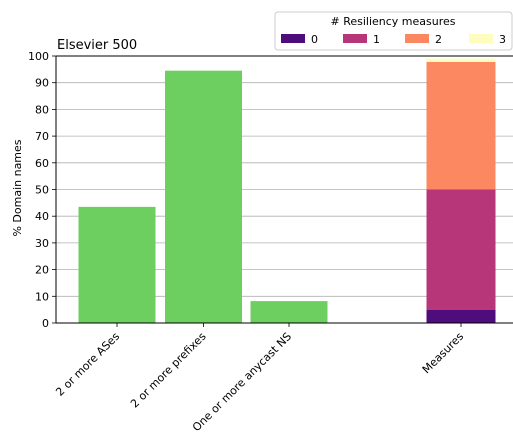 This screenshot has height=435, width=513. I want to click on y-tick-label: 20, so click(42, 270).